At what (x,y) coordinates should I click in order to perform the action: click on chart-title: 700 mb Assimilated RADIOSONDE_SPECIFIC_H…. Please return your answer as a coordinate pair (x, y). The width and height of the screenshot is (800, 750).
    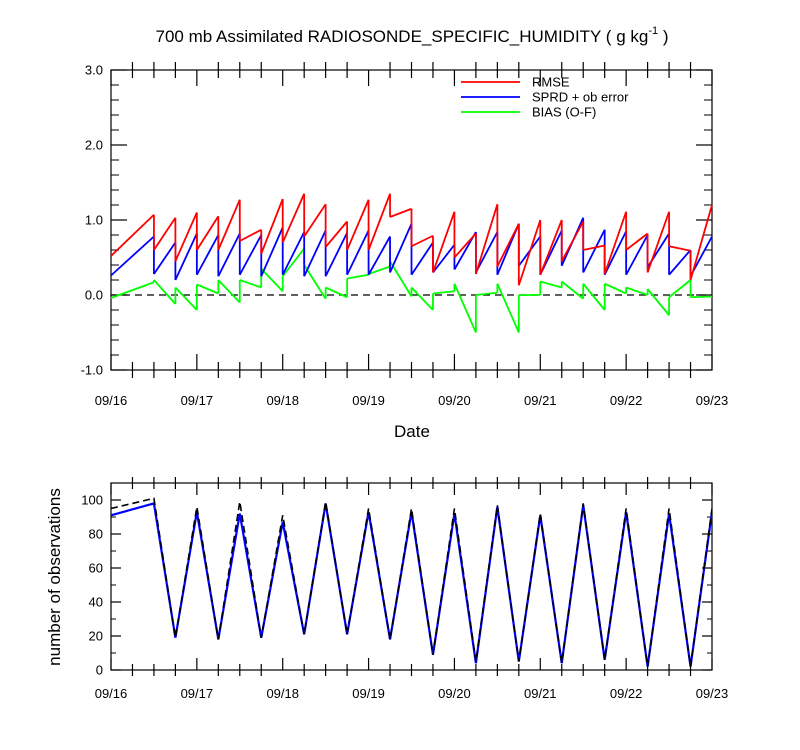
    Looking at the image, I should click on (412, 35).